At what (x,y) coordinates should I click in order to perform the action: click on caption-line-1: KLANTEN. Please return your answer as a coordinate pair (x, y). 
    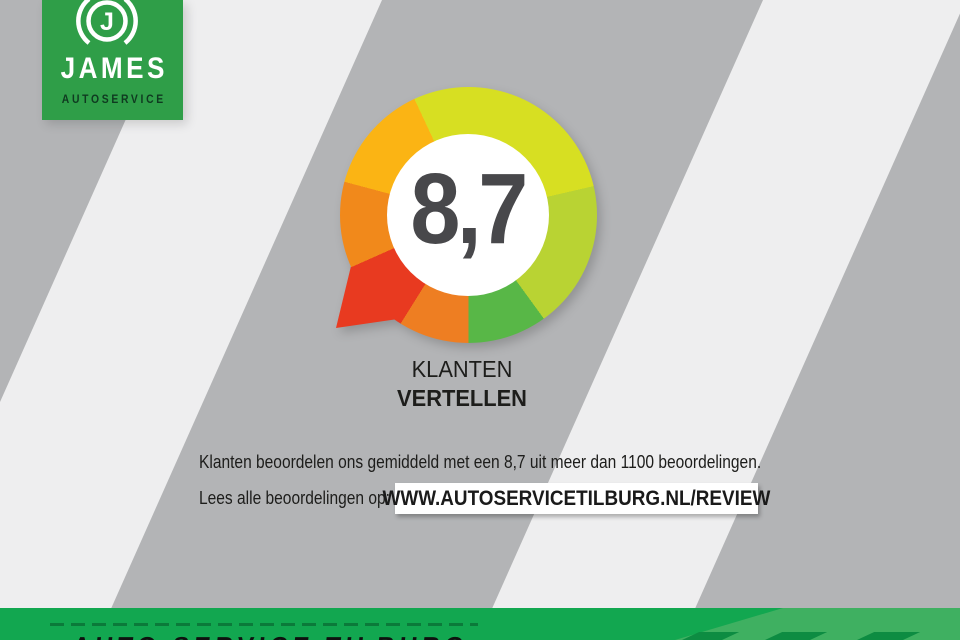
    Looking at the image, I should click on (462, 369).